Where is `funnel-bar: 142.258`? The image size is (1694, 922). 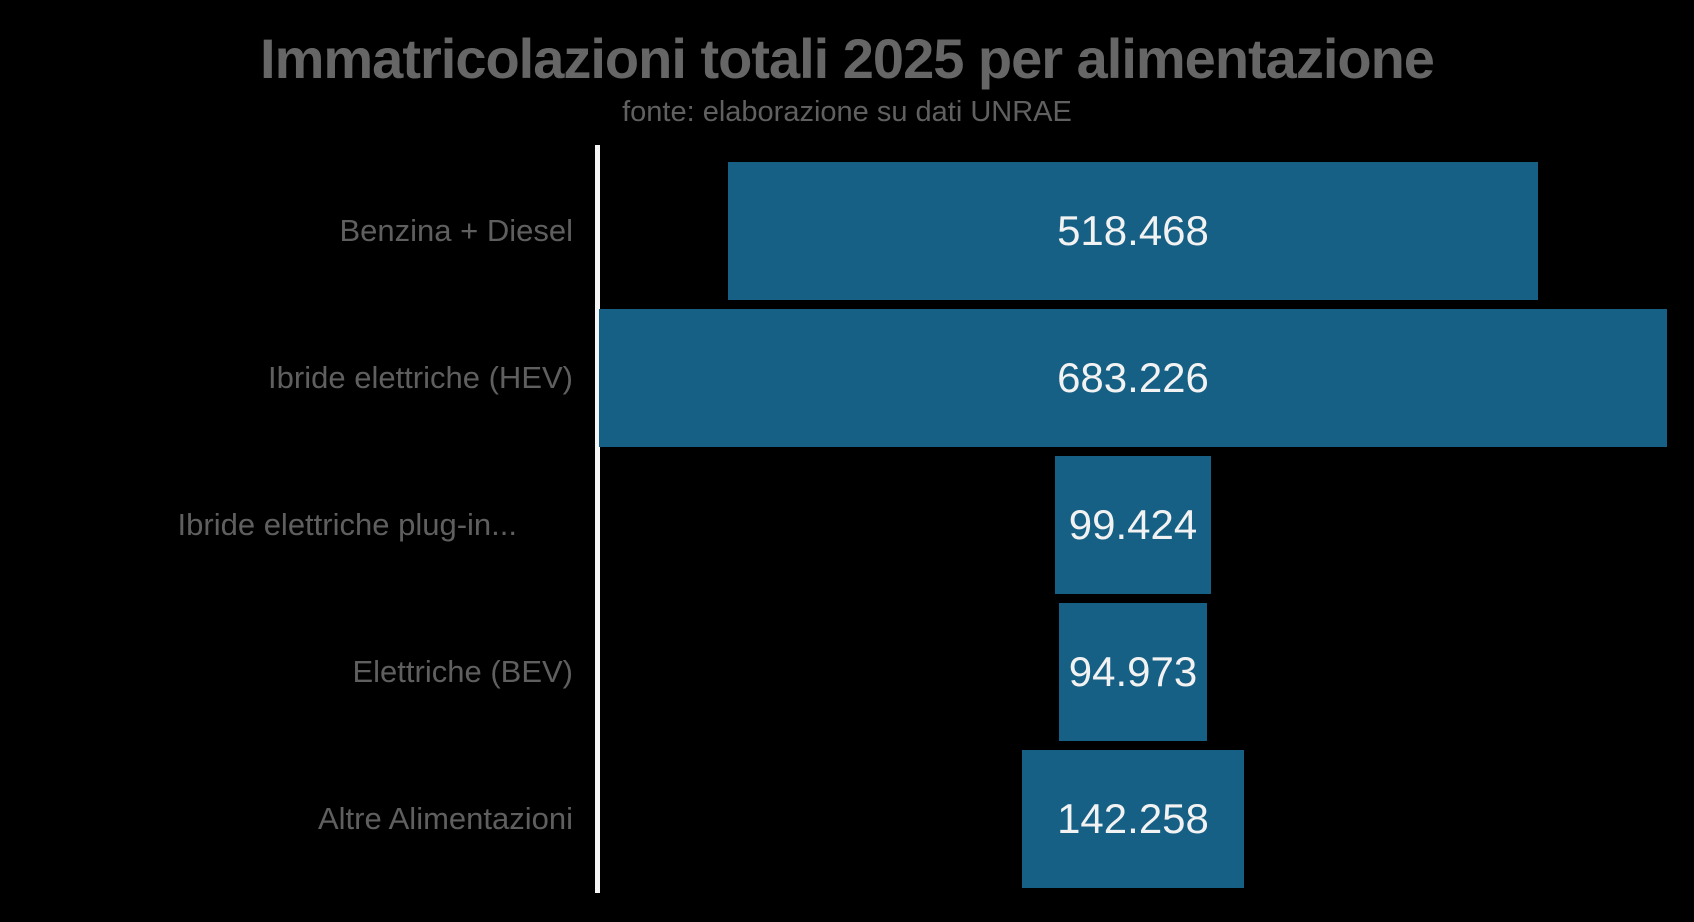
funnel-bar: 142.258 is located at coordinates (1133, 819).